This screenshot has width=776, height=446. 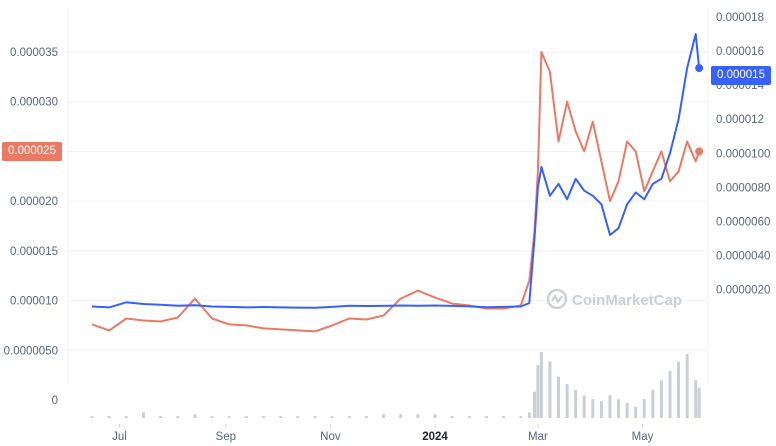 I want to click on left-tick-label: 0.000035, so click(x=34, y=53).